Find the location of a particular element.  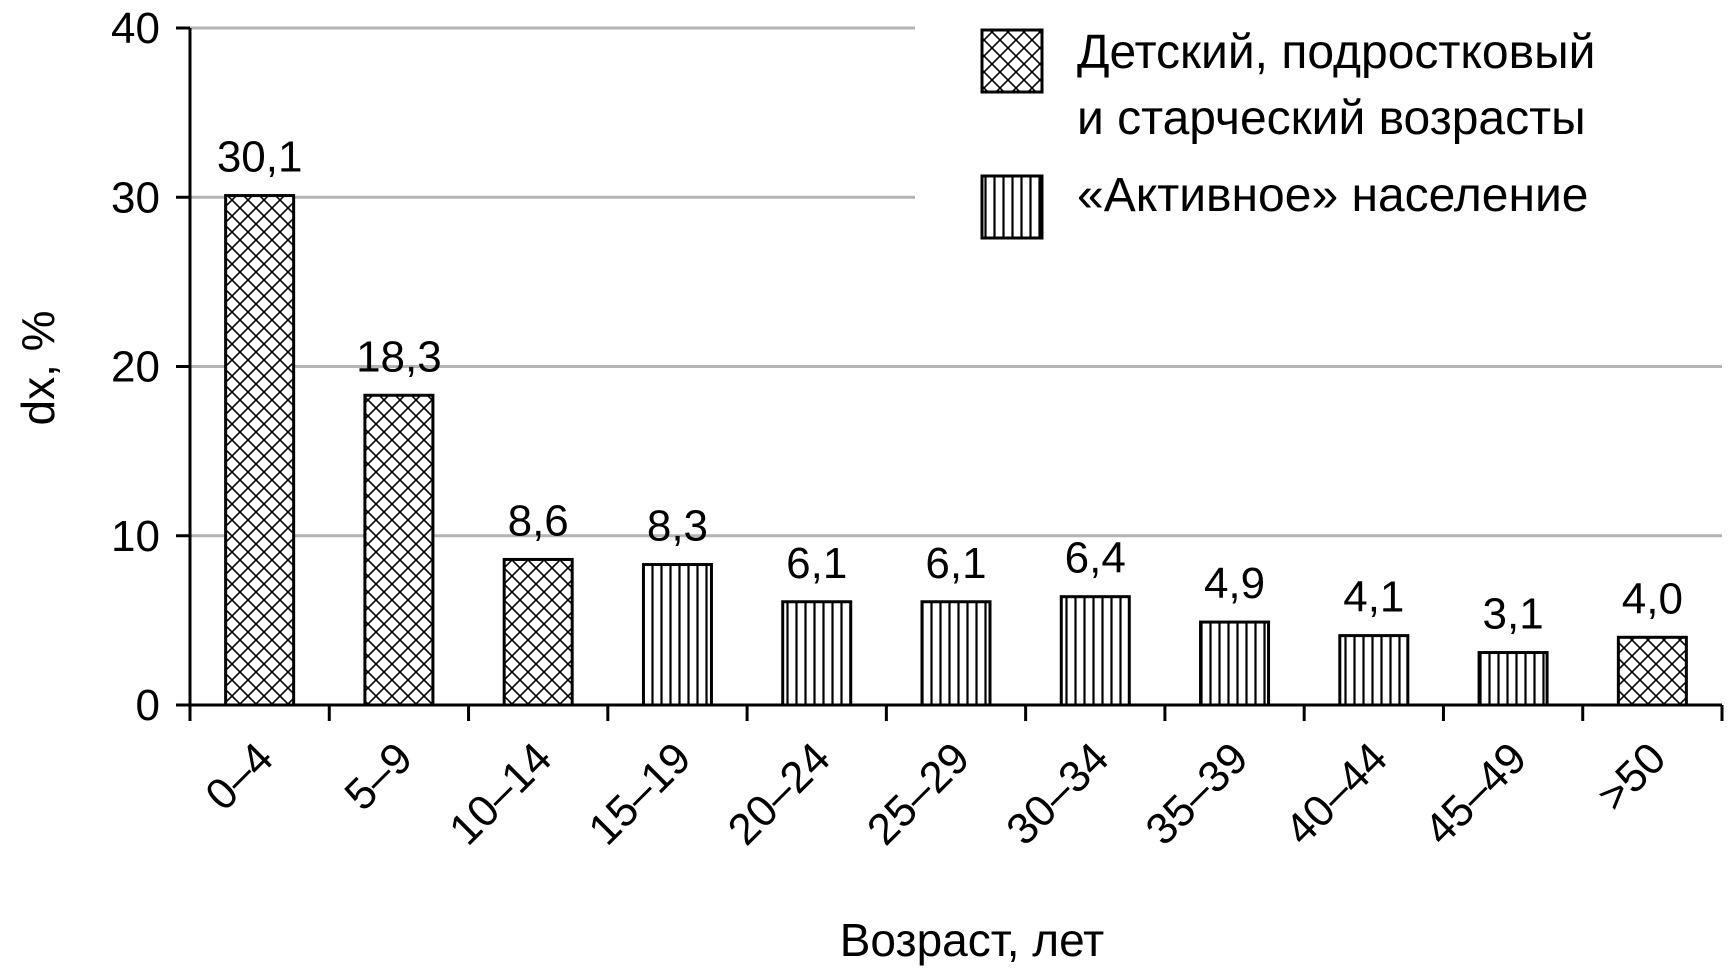

x-tick-label-4: 20–24 is located at coordinates (779, 793).